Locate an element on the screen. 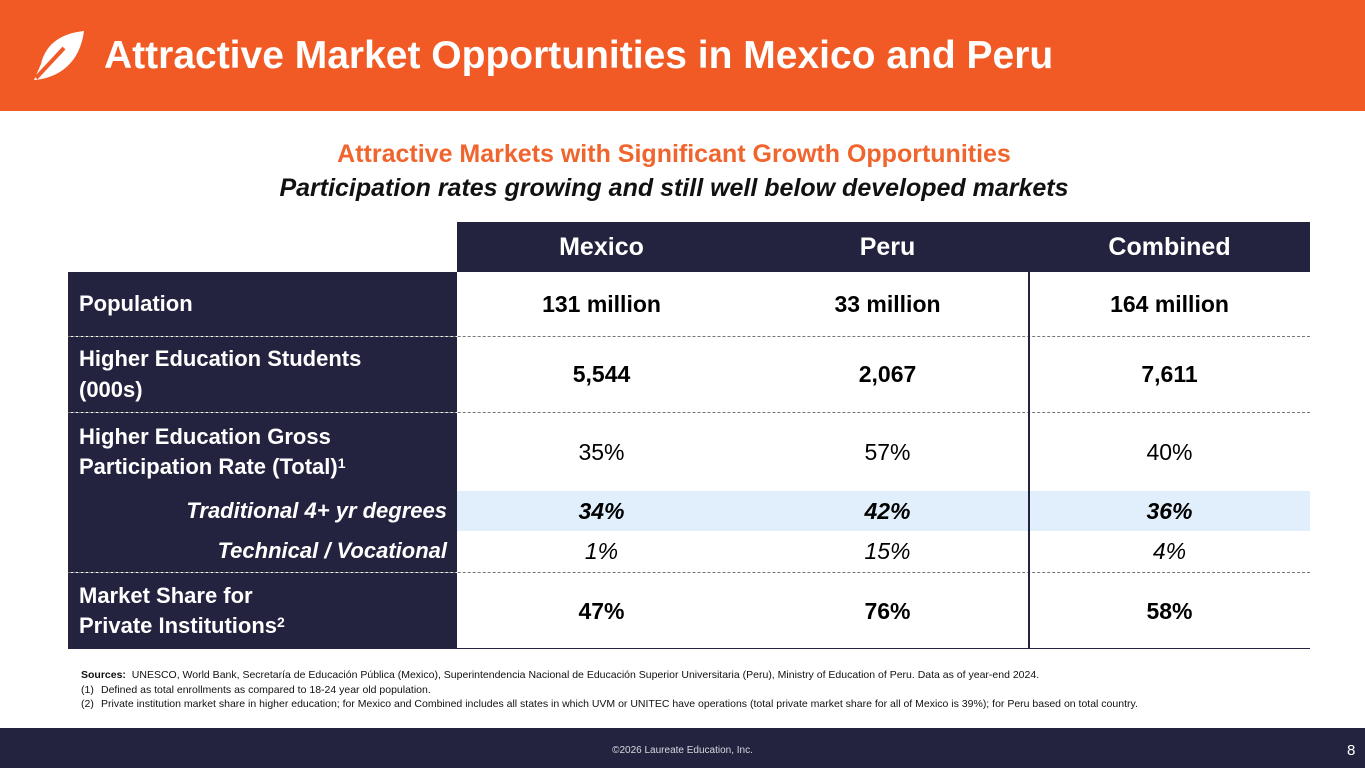  column-header-mexico: Mexico is located at coordinates (601, 247).